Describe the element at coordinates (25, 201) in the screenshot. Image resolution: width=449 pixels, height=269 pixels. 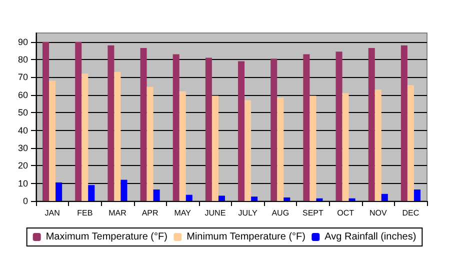
I see `y-tick-label: 0` at that location.